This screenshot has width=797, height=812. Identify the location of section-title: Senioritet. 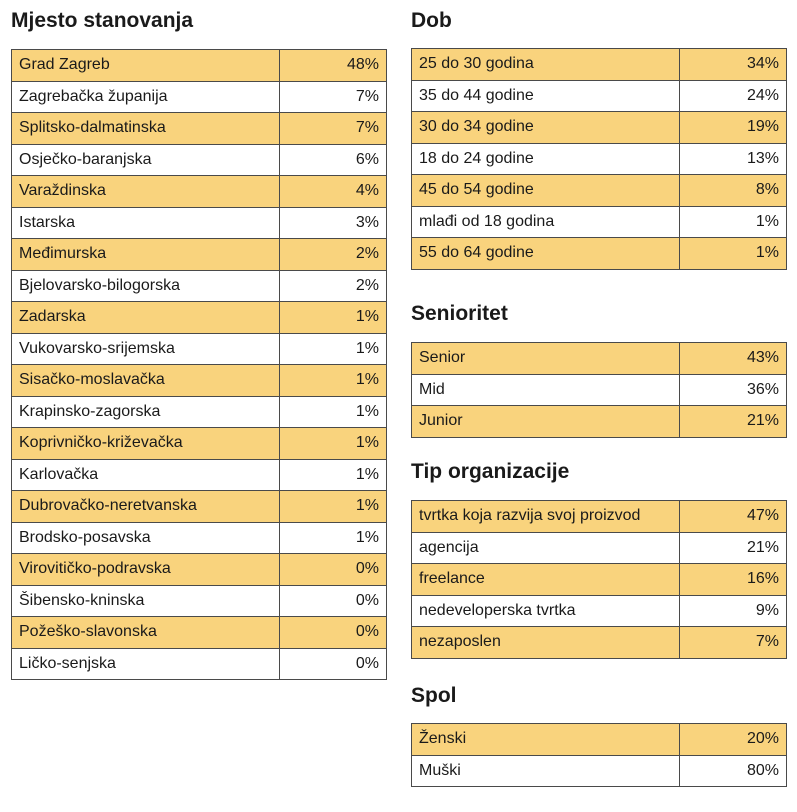
(459, 313).